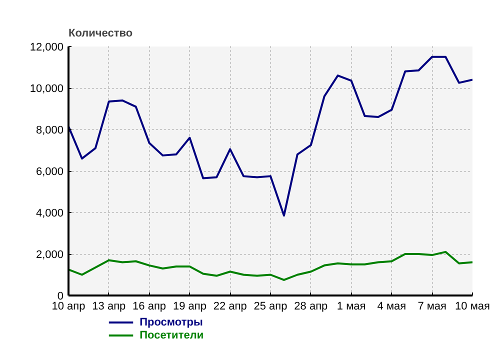 Image resolution: width=500 pixels, height=357 pixels. I want to click on y-tick-label: 8,000, so click(50, 130).